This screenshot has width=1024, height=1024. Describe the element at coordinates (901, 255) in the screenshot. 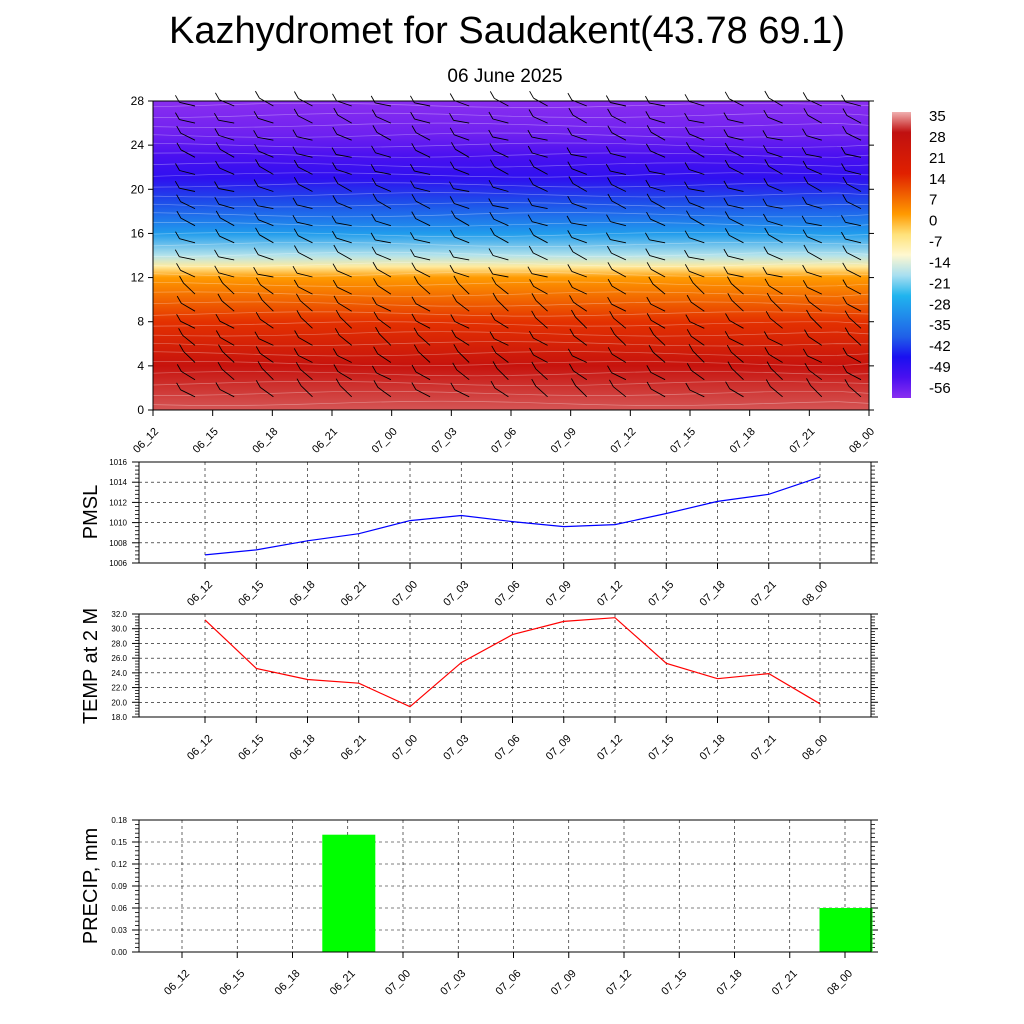

I see `colorbar-scale` at that location.